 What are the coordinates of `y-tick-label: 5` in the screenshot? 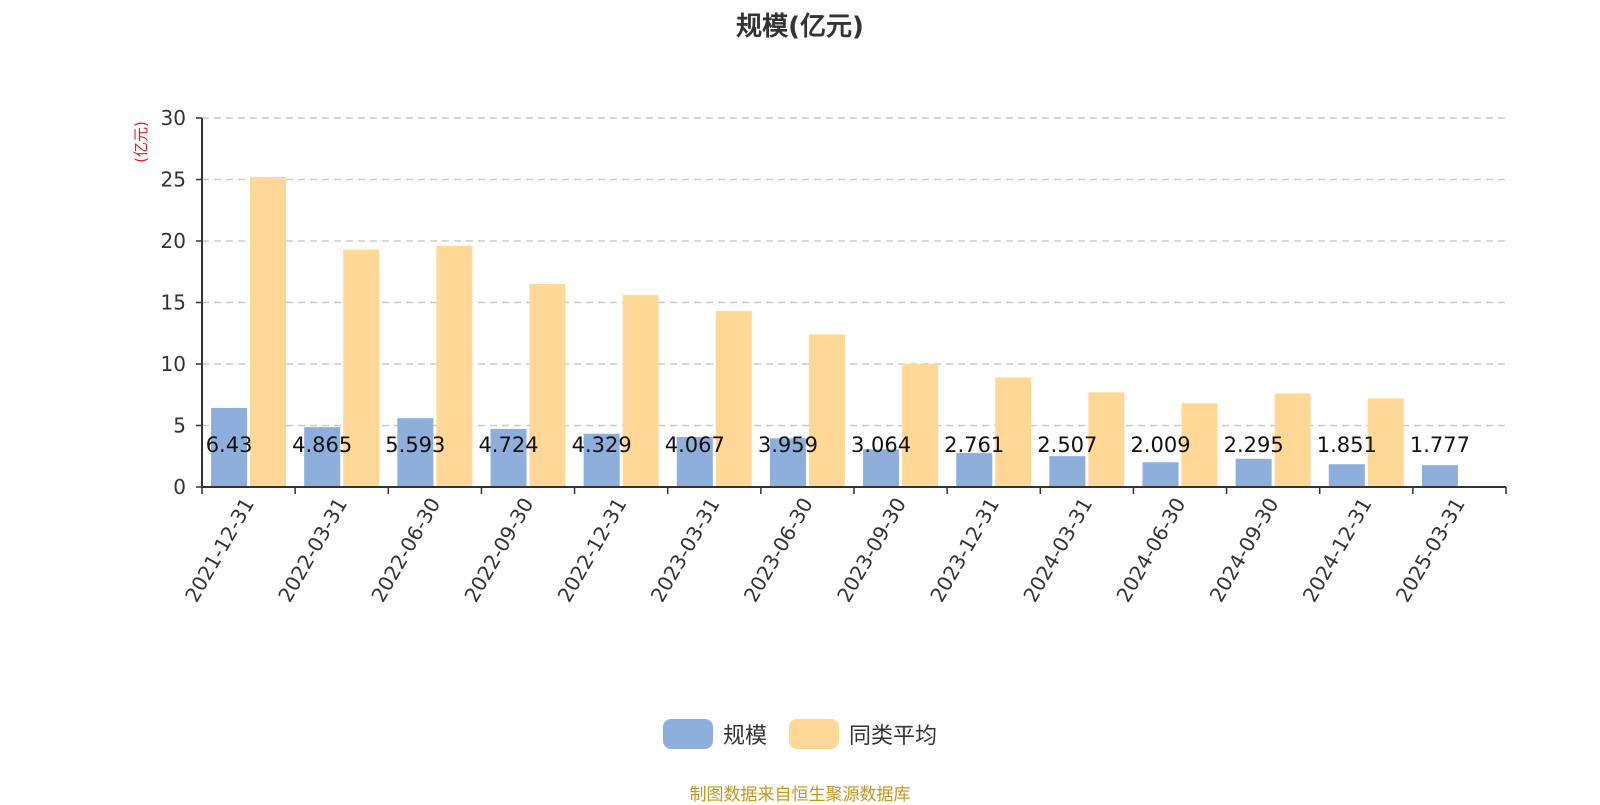 It's located at (179, 426).